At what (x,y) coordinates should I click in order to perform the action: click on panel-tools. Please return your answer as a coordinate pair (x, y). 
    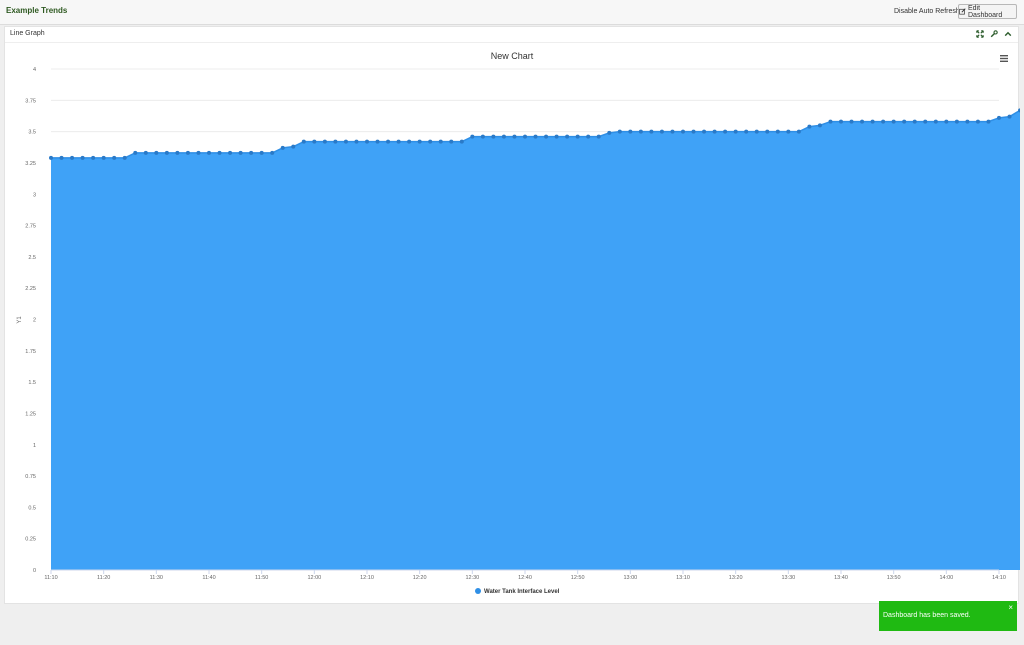
    Looking at the image, I should click on (993, 33).